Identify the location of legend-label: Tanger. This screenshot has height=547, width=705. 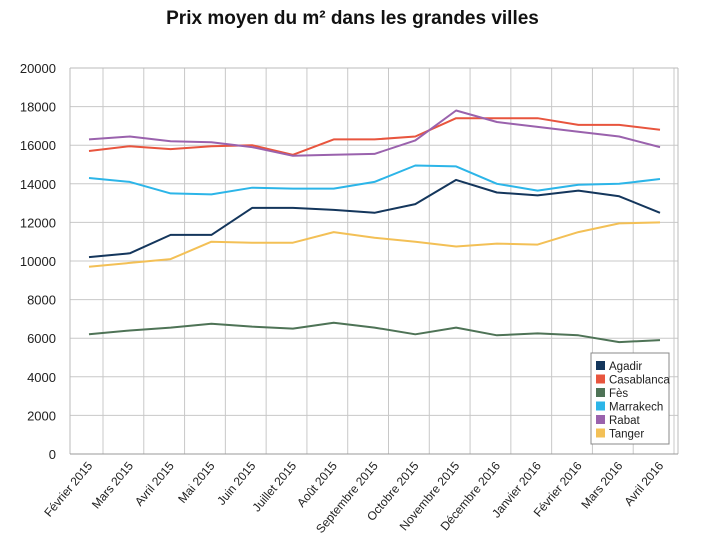
(626, 435).